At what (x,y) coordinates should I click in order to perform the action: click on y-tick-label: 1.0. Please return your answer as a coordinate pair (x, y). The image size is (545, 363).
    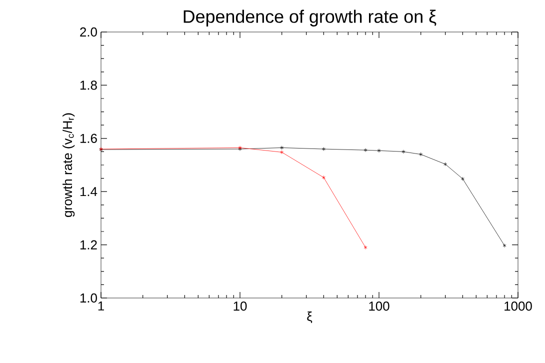
    Looking at the image, I should click on (88, 298).